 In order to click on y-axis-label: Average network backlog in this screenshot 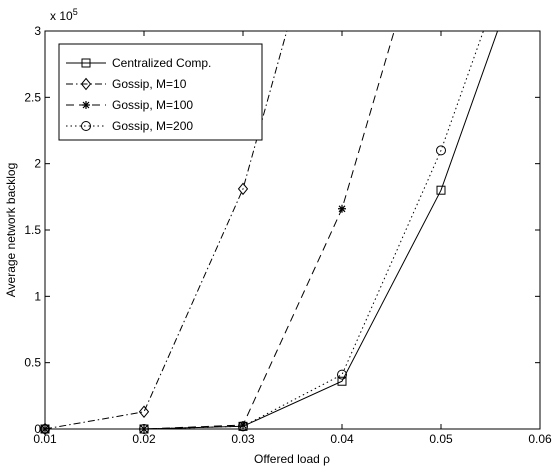, I will do `click(11, 230)`.